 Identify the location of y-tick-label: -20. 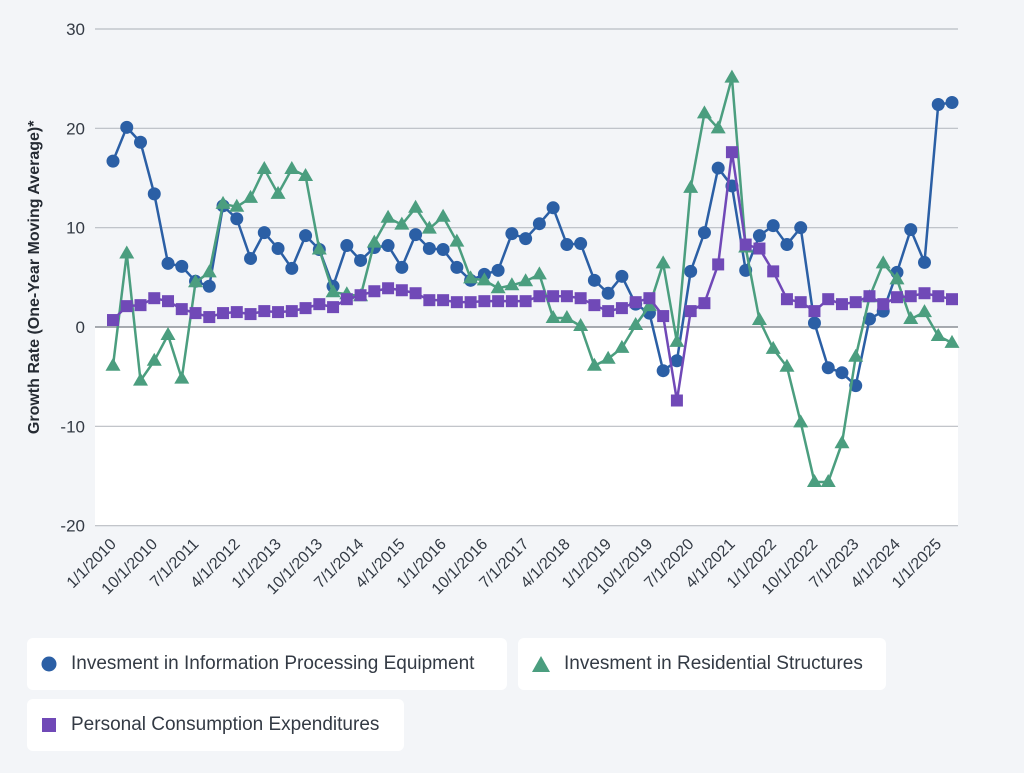
(72, 526).